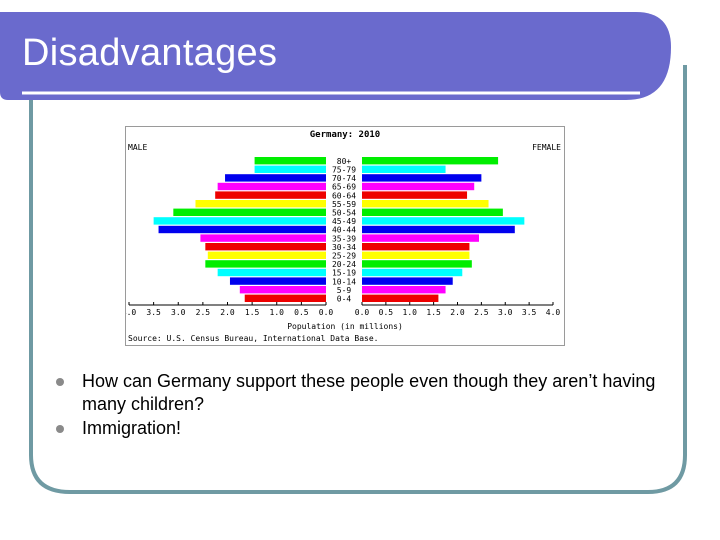 The image size is (720, 540). I want to click on male-axis-tick-label: 2.0, so click(227, 312).